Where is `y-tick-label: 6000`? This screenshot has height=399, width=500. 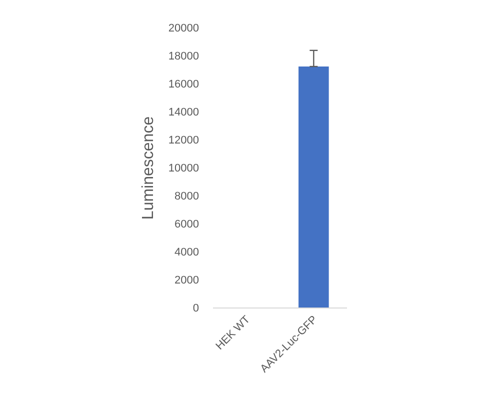
y-tick-label: 6000 is located at coordinates (186, 224).